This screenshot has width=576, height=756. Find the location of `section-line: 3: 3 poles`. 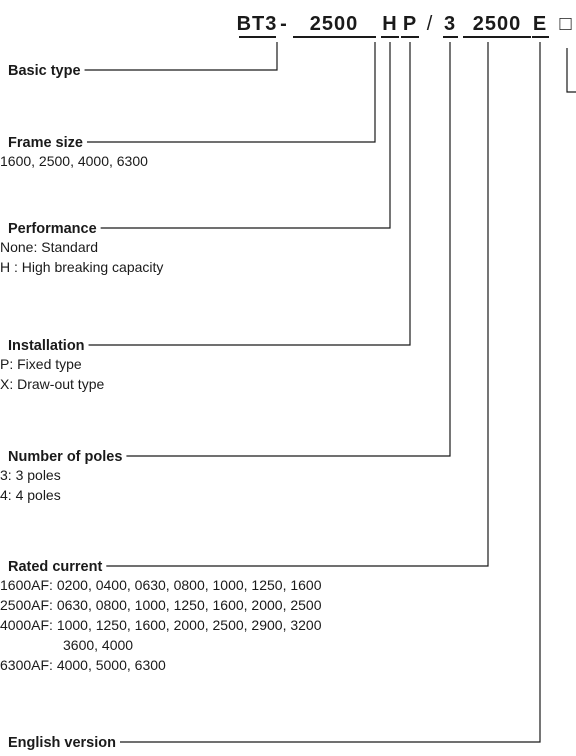

section-line: 3: 3 poles is located at coordinates (30, 475).